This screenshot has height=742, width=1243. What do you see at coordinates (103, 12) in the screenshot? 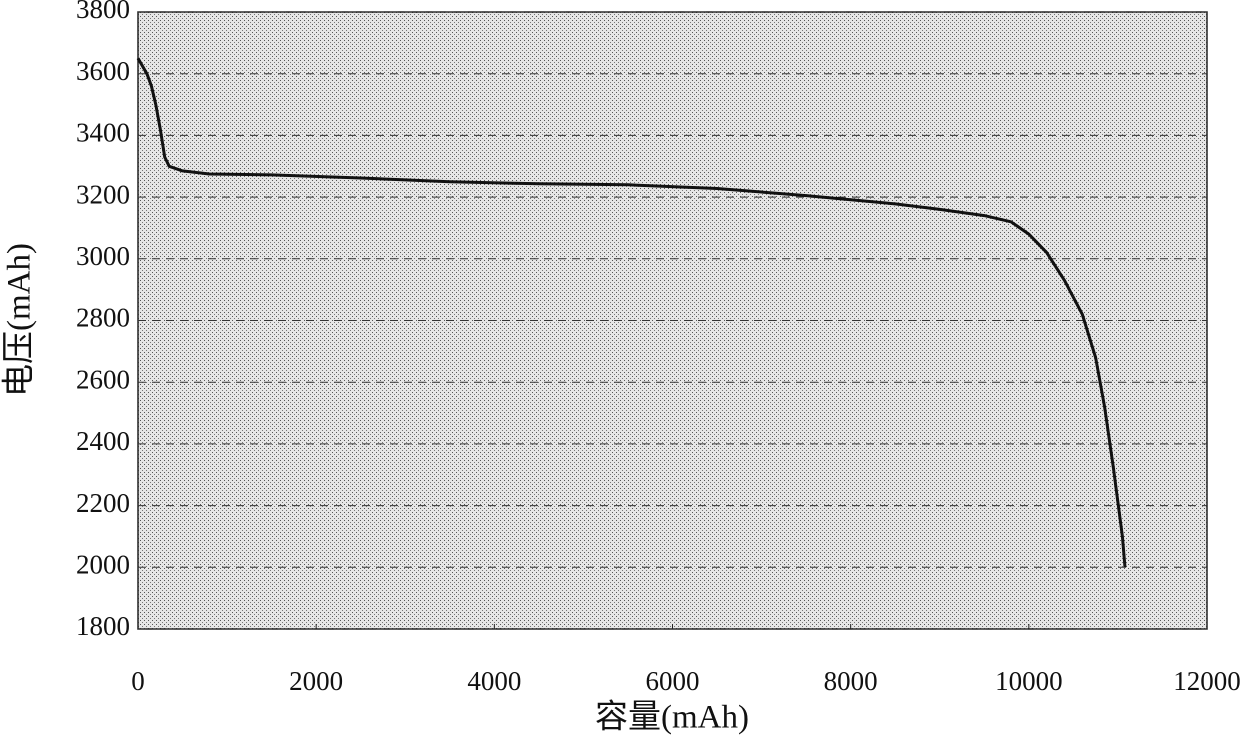
I see `y-tick-label: 3800` at bounding box center [103, 12].